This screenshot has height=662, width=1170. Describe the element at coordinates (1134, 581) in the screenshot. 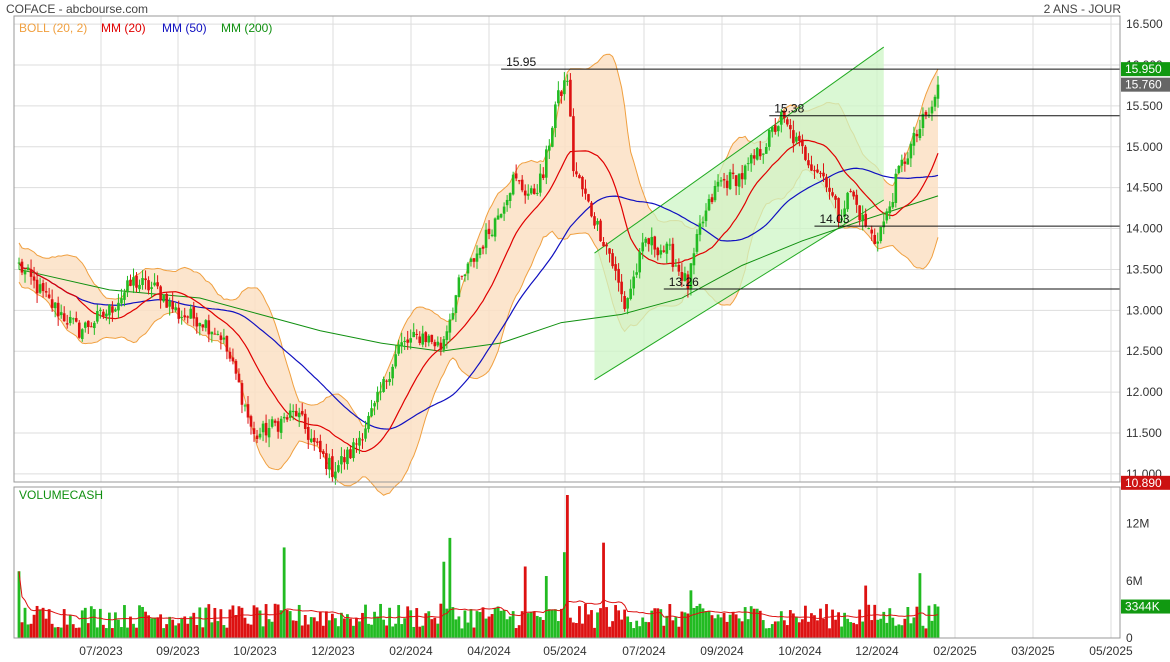

I see `volume-tick-label: 6M` at that location.